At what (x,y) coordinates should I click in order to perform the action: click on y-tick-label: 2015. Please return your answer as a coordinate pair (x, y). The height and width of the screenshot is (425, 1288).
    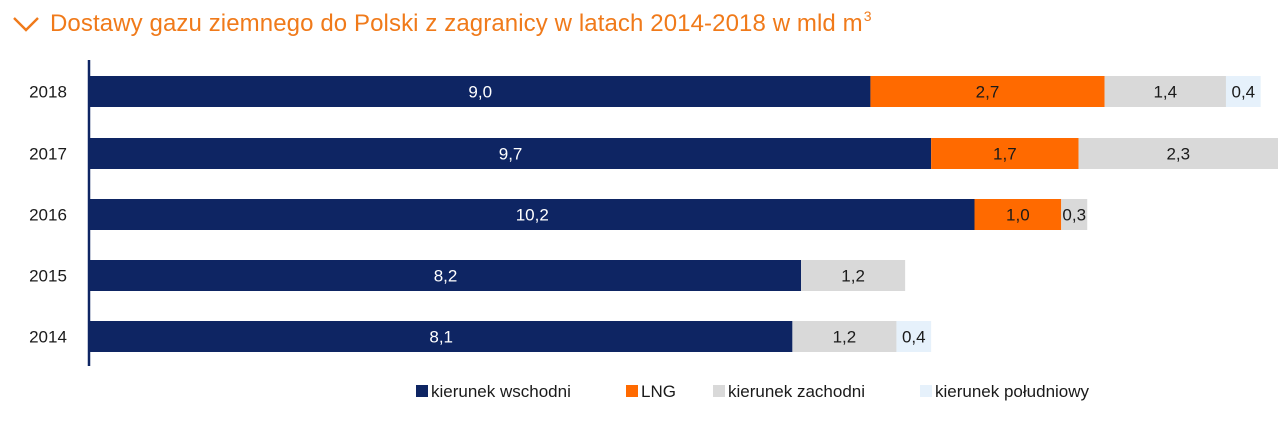
    Looking at the image, I should click on (48, 276).